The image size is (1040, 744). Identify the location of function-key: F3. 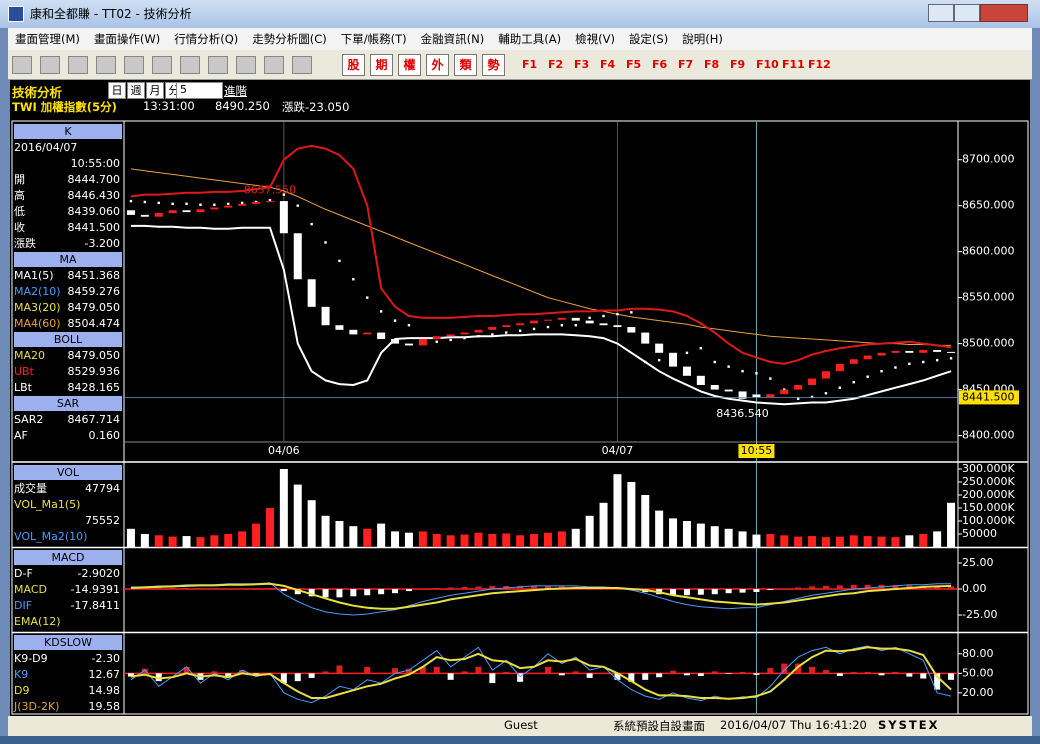
(582, 64).